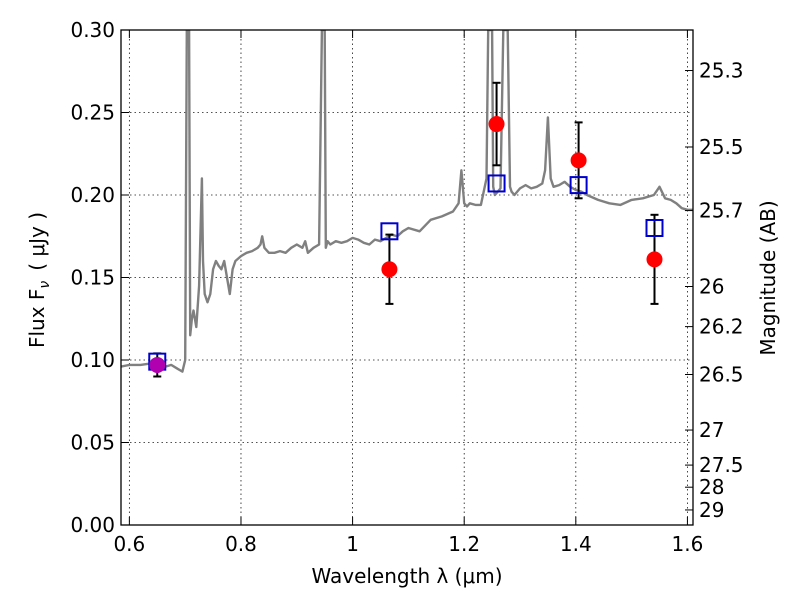 The height and width of the screenshot is (600, 800). What do you see at coordinates (711, 487) in the screenshot?
I see `right-tick-label: 28` at bounding box center [711, 487].